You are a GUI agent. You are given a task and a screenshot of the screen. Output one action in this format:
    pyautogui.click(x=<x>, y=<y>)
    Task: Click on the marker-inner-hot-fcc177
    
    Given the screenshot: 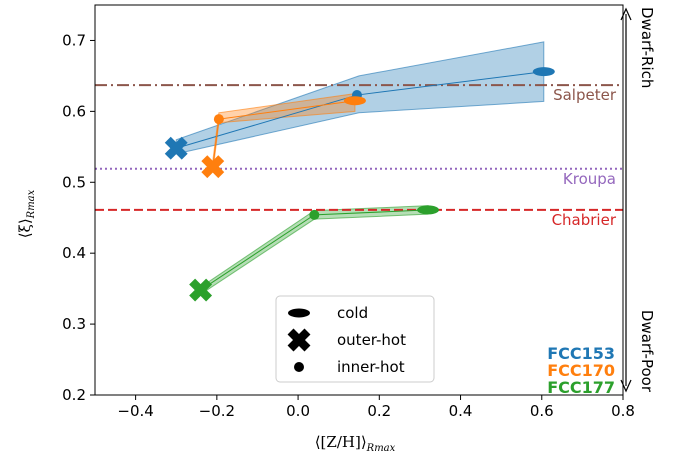 What is the action you would take?
    pyautogui.click(x=314, y=214)
    